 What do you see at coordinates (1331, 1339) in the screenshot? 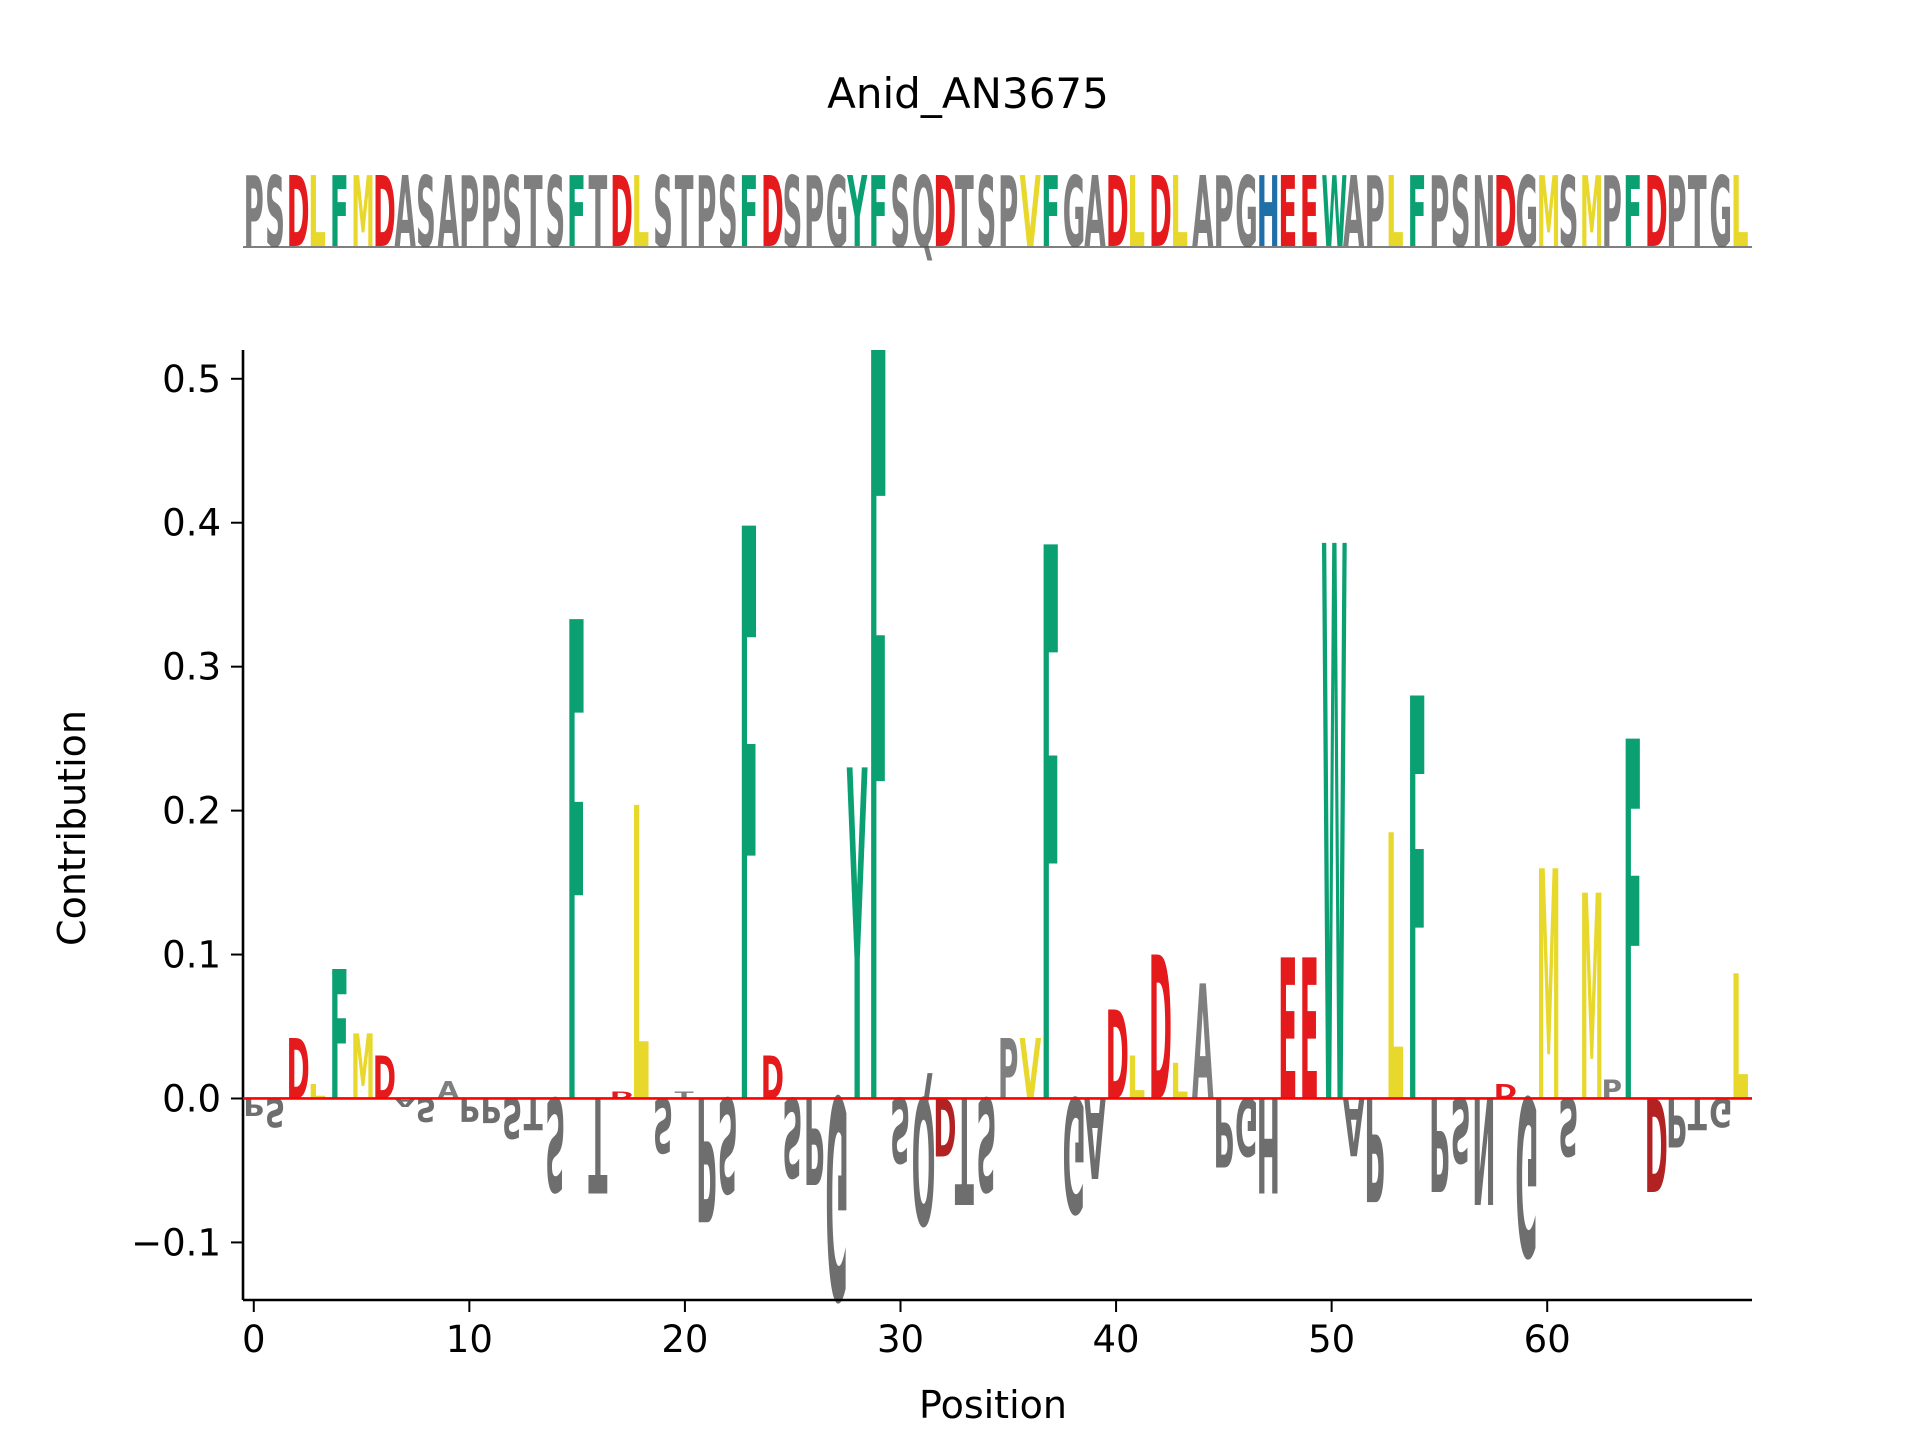
I see `x-tick-label: 50` at bounding box center [1331, 1339].